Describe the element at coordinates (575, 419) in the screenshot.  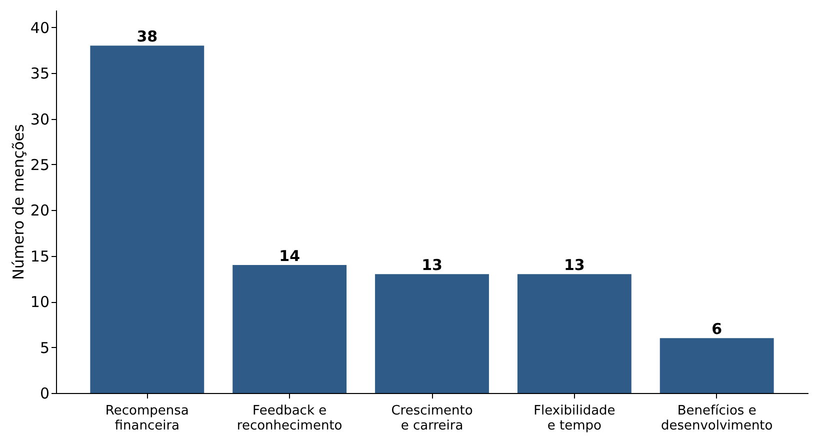
I see `x-tick-label: Flexibilidade e tempo` at that location.